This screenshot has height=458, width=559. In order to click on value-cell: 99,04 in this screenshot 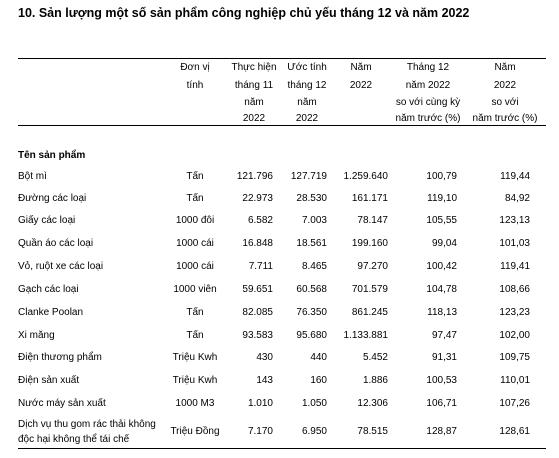, I will do `click(444, 243)`.